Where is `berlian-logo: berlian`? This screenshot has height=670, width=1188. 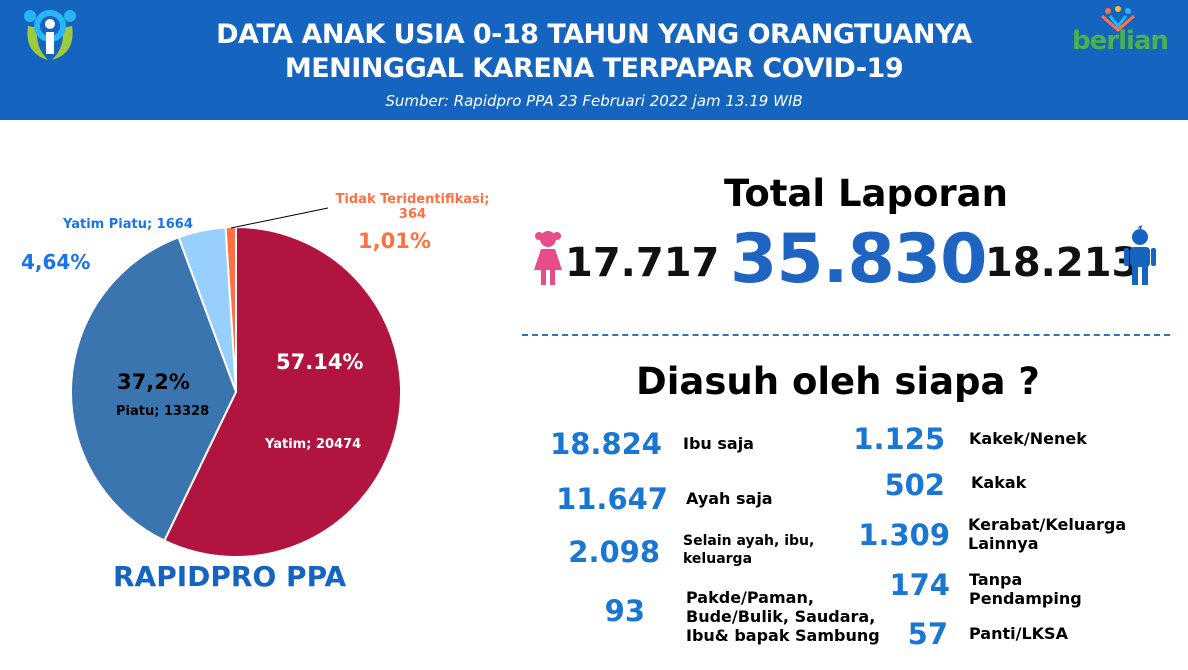 berlian-logo: berlian is located at coordinates (1119, 35).